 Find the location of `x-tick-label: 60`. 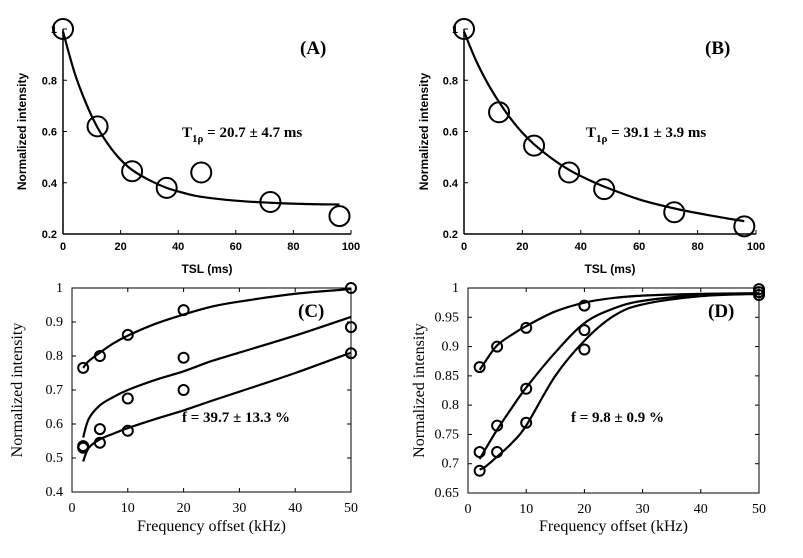

x-tick-label: 60 is located at coordinates (639, 247).